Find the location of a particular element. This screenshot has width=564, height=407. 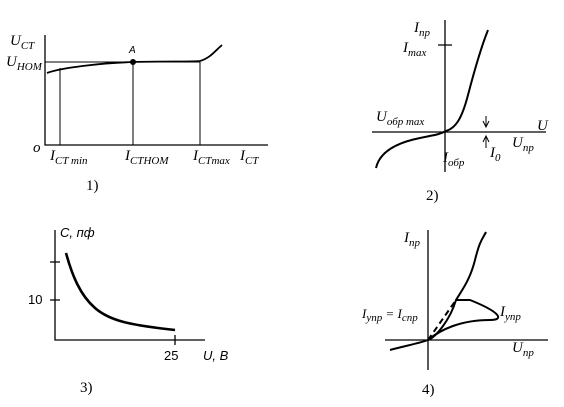

label: A is located at coordinates (132, 50).